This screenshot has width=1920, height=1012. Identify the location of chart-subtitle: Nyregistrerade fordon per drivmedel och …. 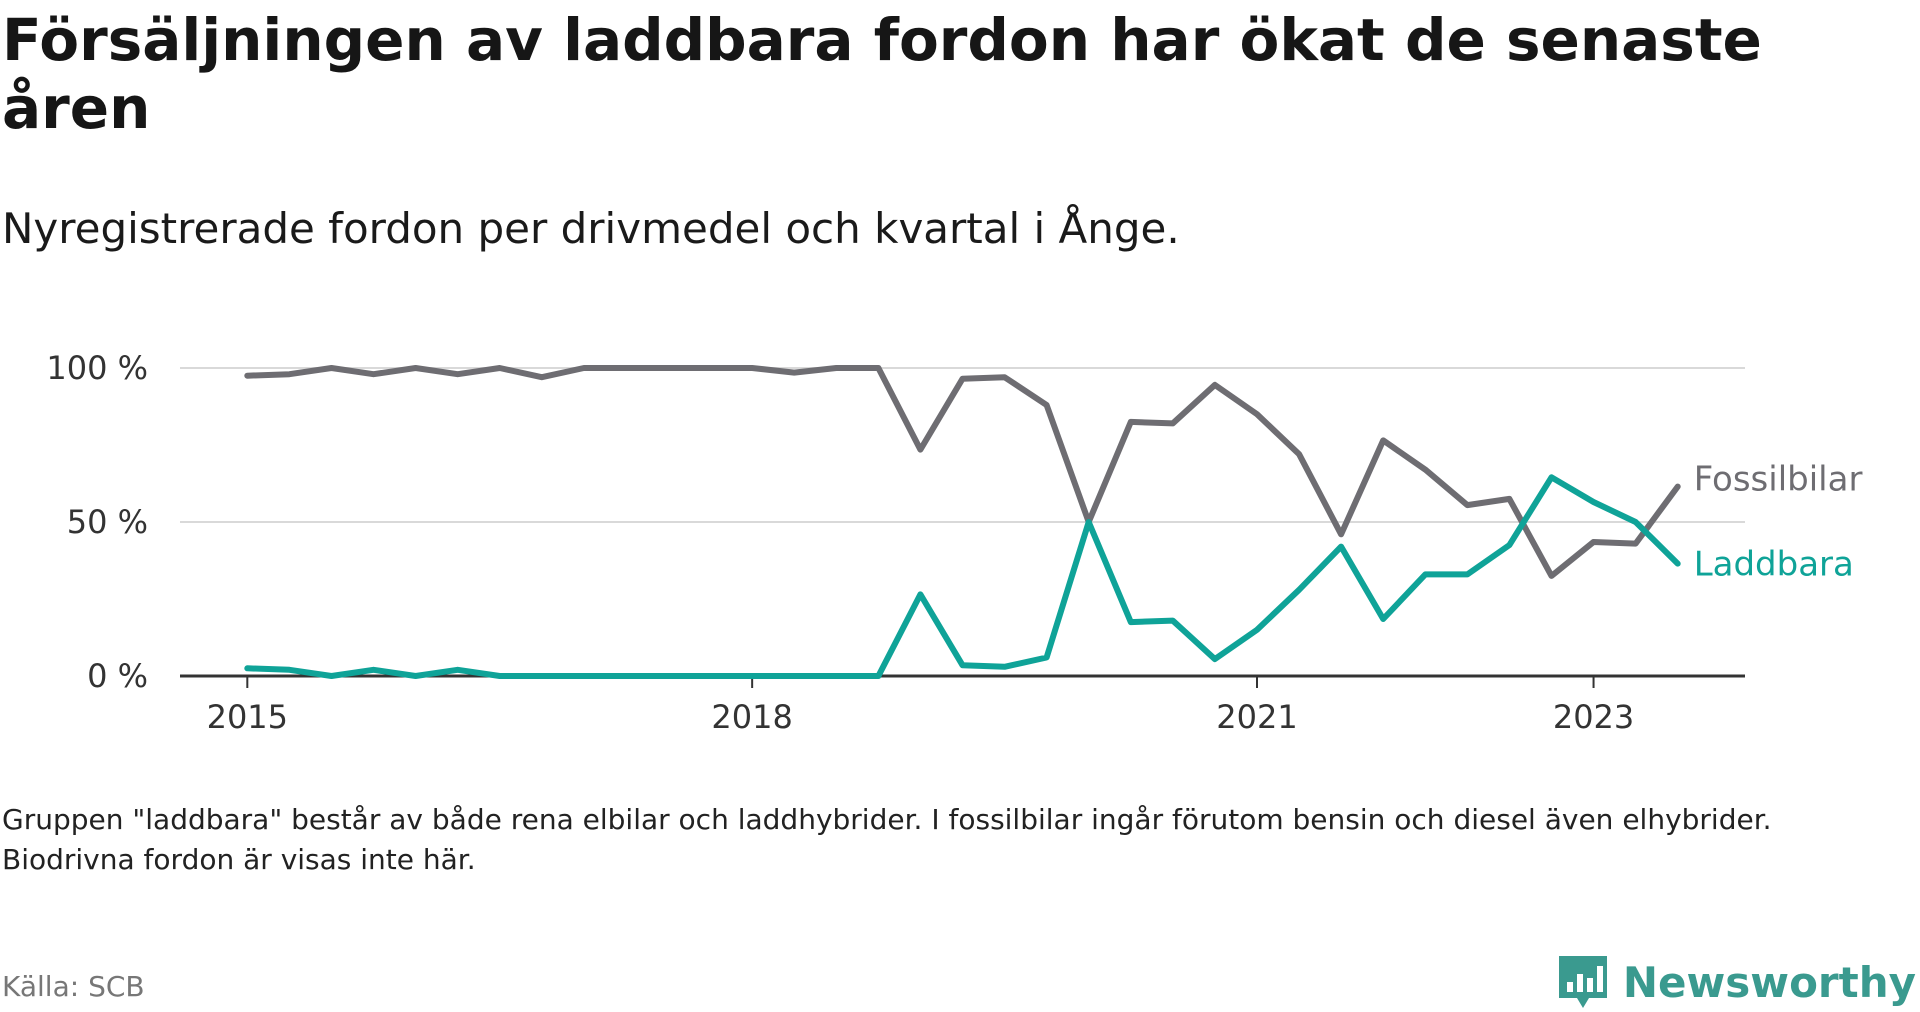
(591, 228).